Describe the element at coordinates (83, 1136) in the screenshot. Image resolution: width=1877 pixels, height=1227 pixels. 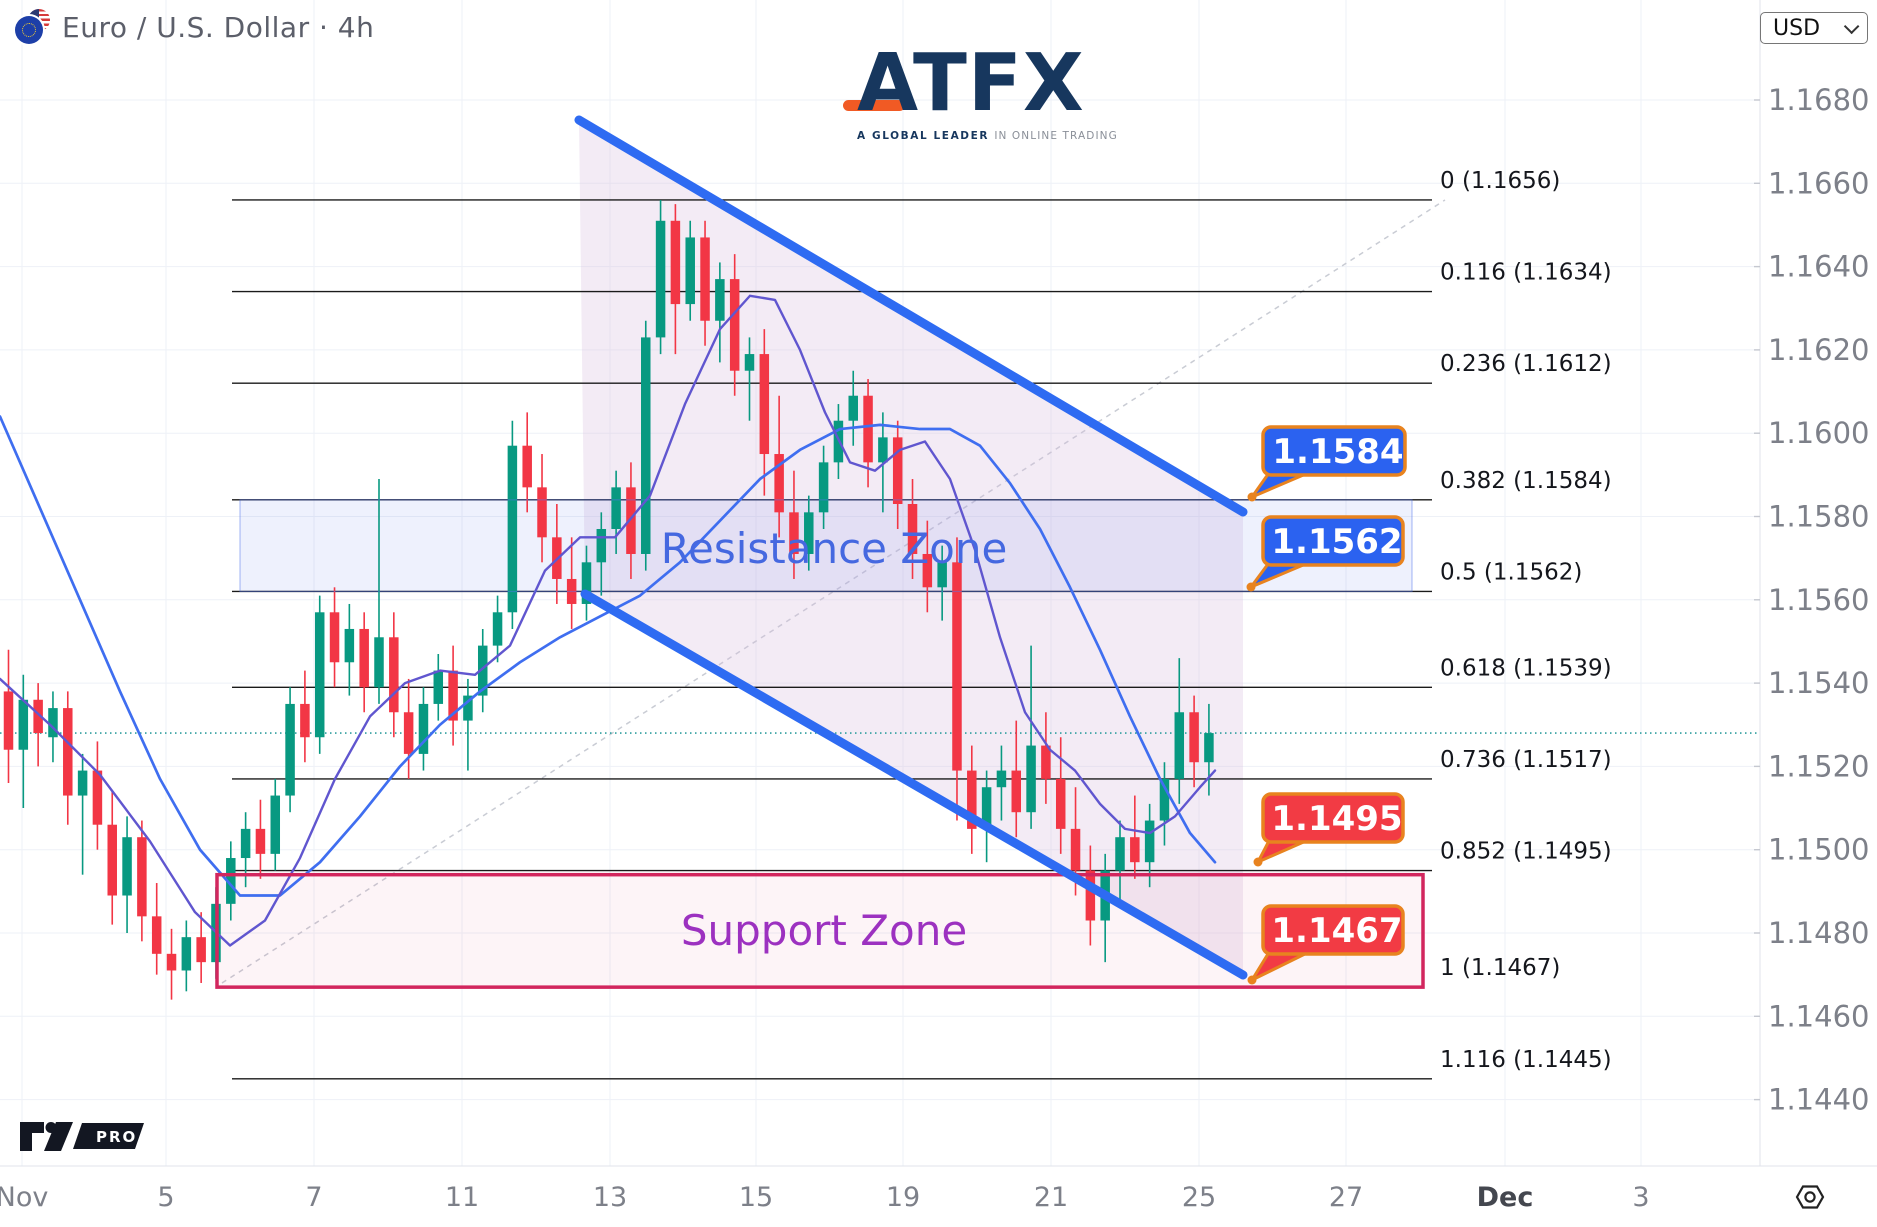
I see `tradingview-pro-logo: PRO` at that location.